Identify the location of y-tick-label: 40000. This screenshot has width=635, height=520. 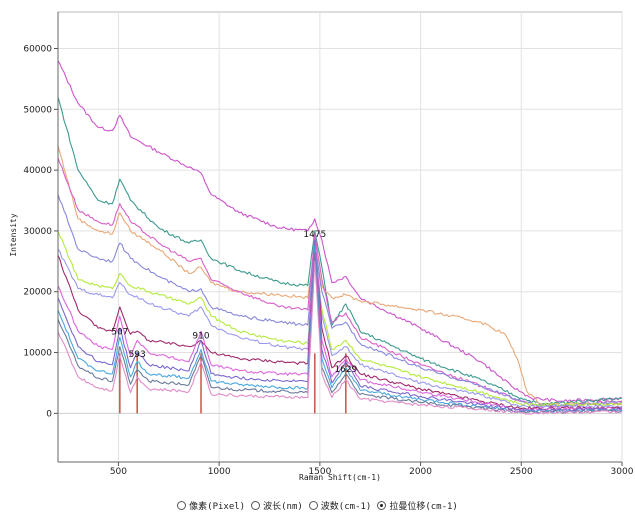
(37, 171).